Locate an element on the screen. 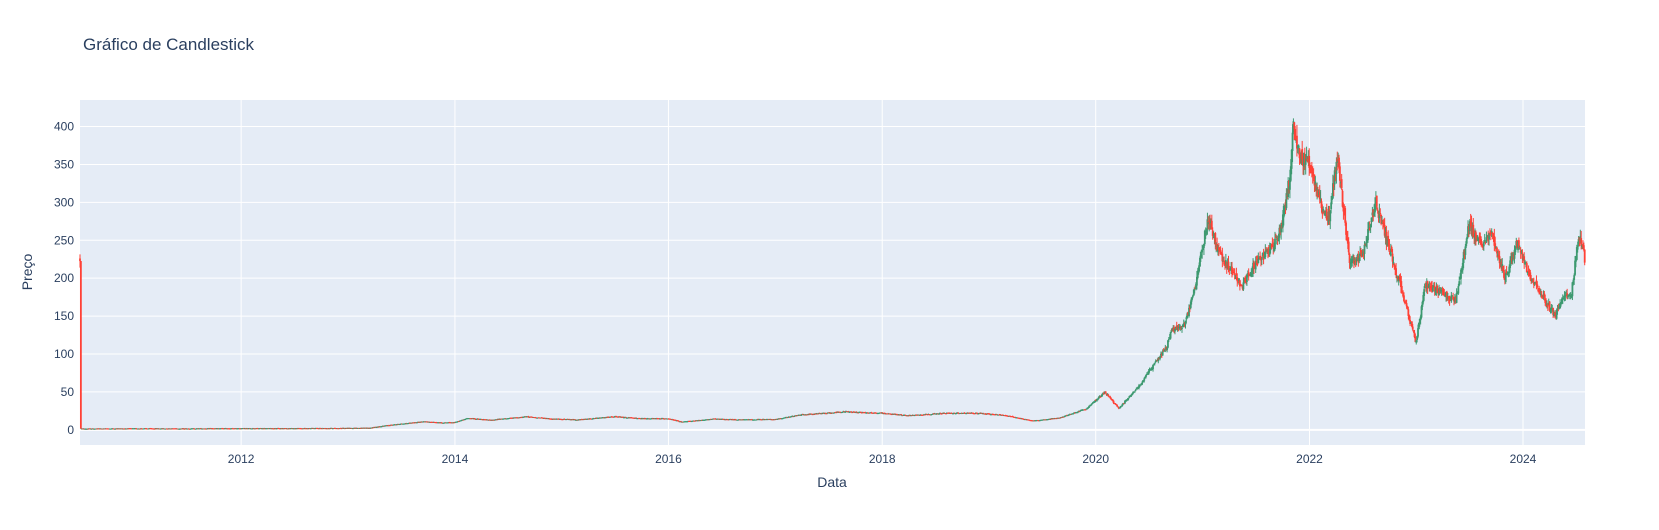  y-tick-label: 250 is located at coordinates (64, 240).